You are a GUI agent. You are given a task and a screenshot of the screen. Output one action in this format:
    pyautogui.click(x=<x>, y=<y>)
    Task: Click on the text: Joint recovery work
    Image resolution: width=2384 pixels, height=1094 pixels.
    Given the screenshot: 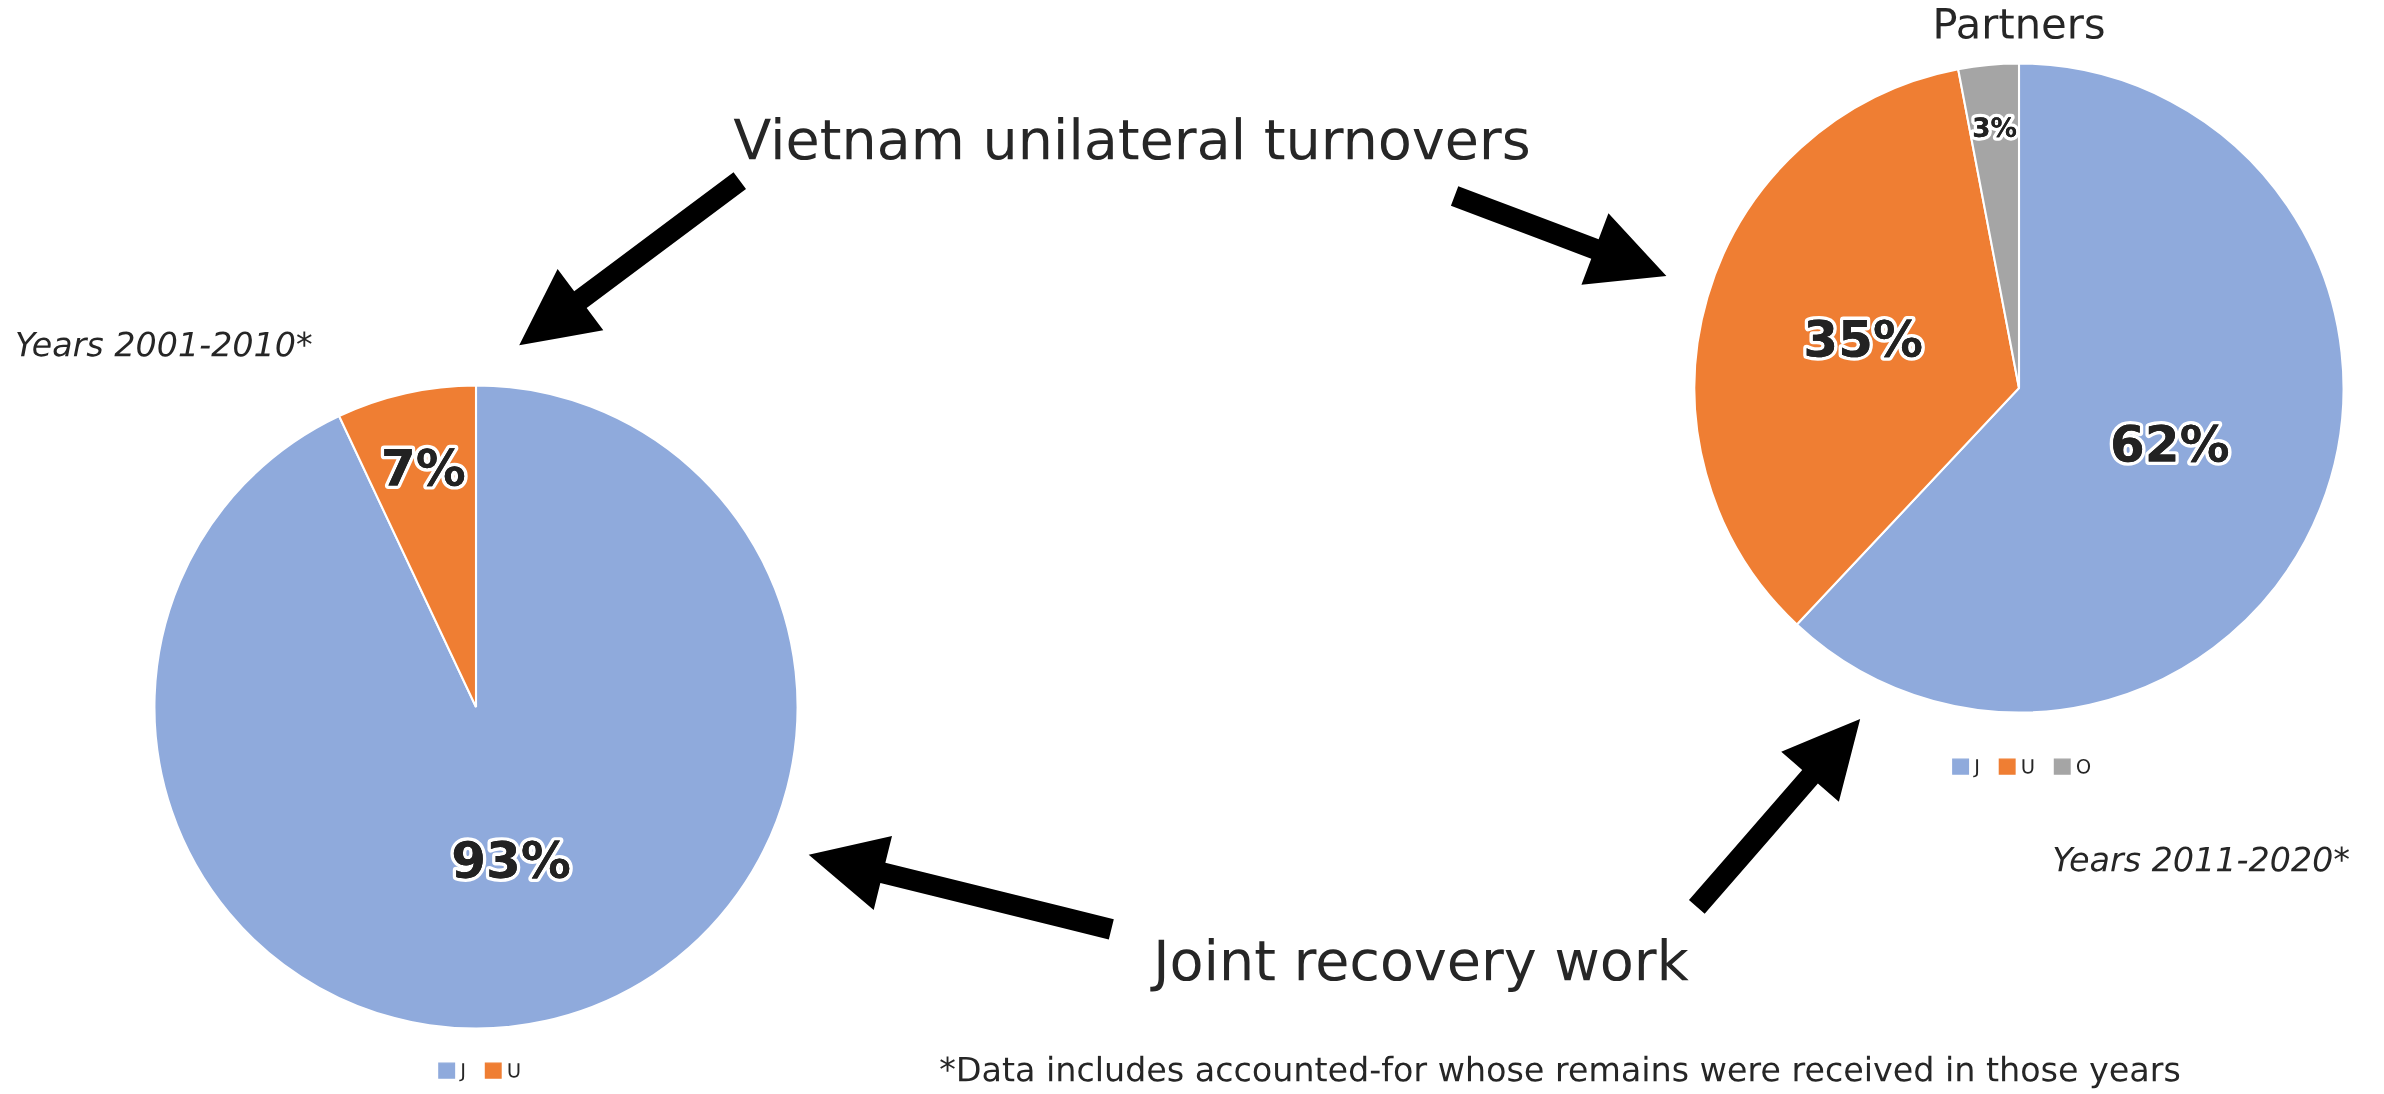 What is the action you would take?
    pyautogui.click(x=1419, y=965)
    